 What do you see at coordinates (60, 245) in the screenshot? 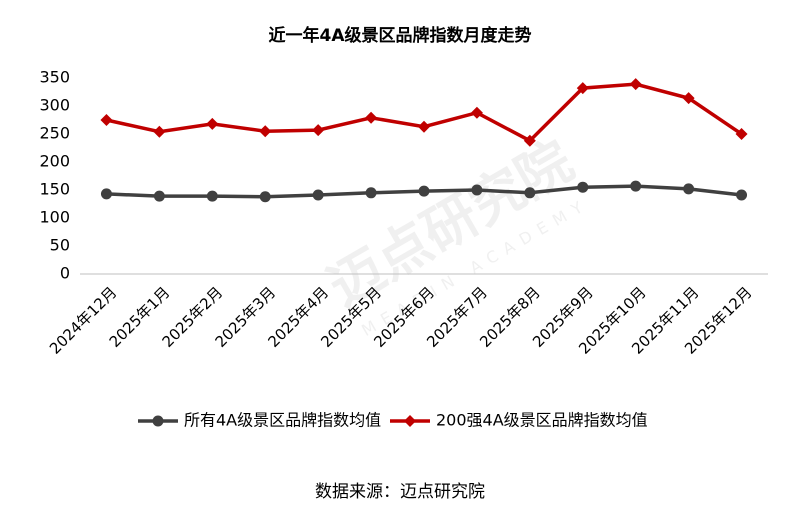
I see `y-tick-label: 50` at bounding box center [60, 245].